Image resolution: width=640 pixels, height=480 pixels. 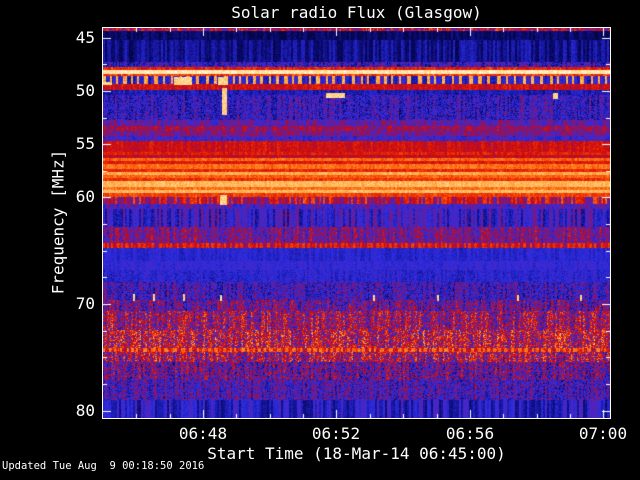 I want to click on y-axis-title-text: Frequency [MHz], so click(x=58, y=222).